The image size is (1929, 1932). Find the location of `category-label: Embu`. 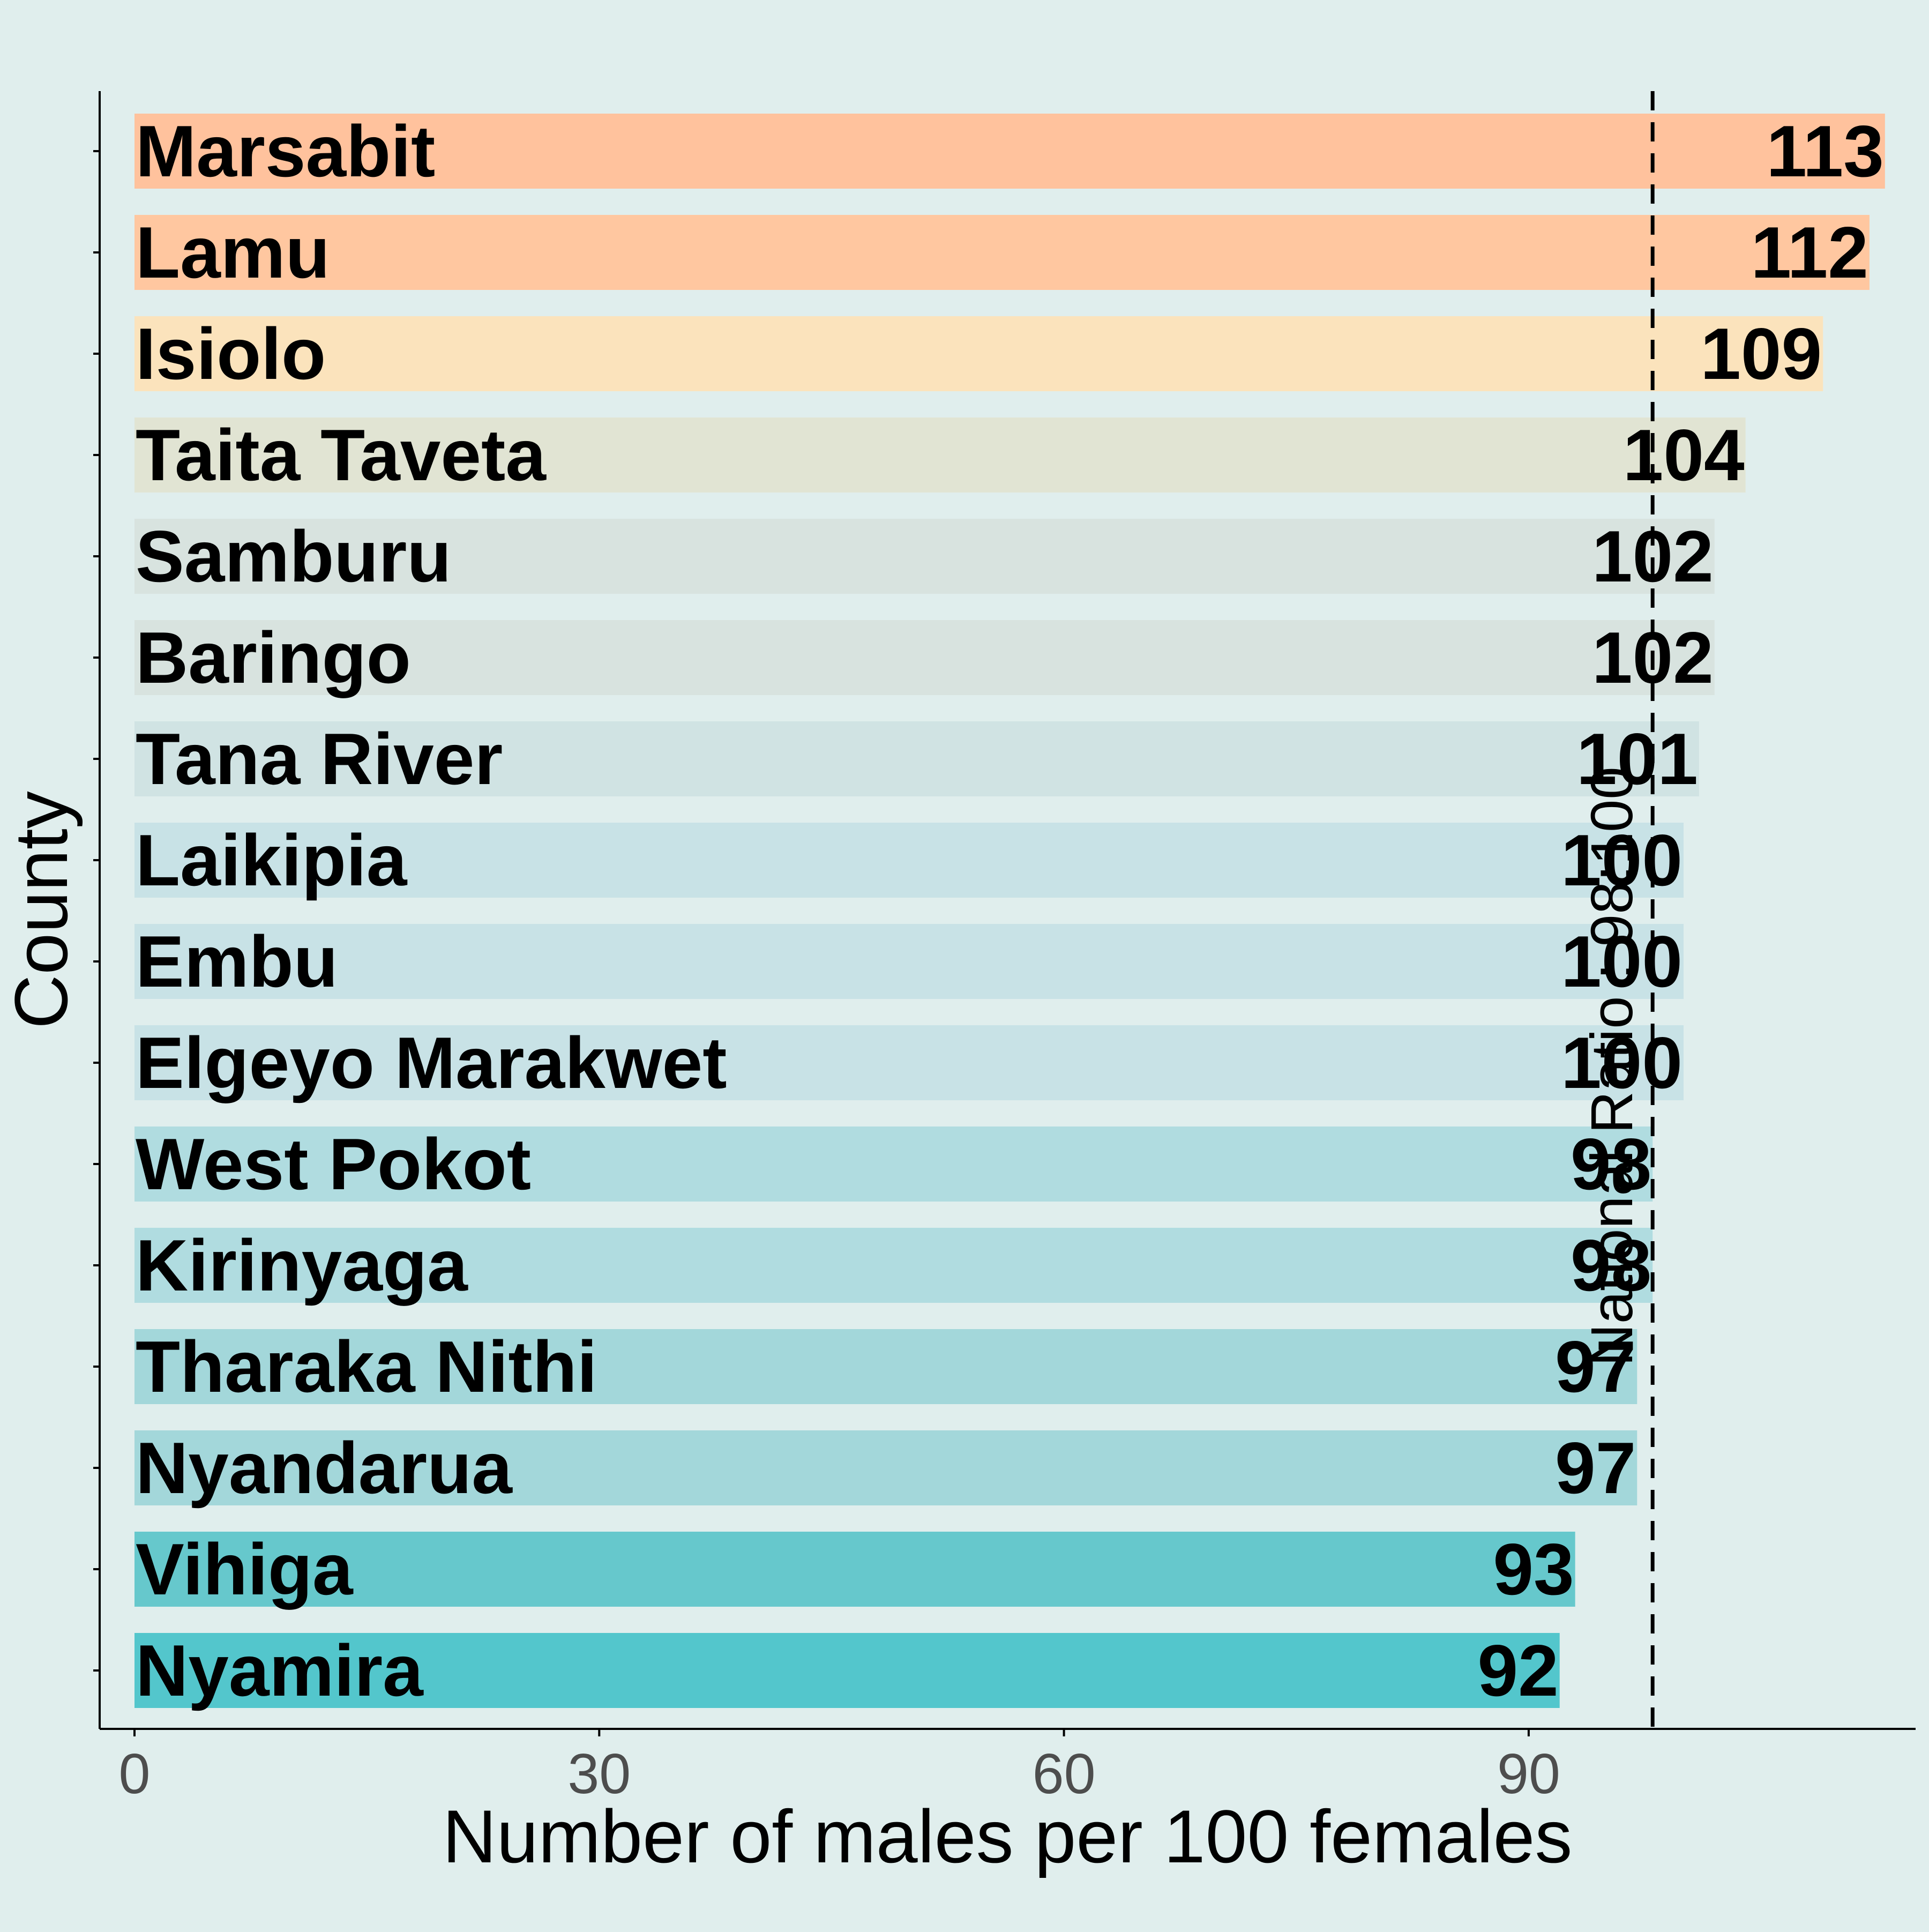

category-label: Embu is located at coordinates (237, 961).